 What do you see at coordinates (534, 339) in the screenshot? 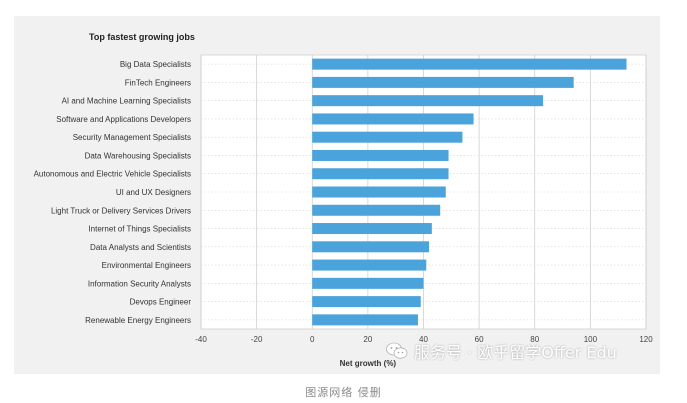
I see `x-tick-label: 80` at bounding box center [534, 339].